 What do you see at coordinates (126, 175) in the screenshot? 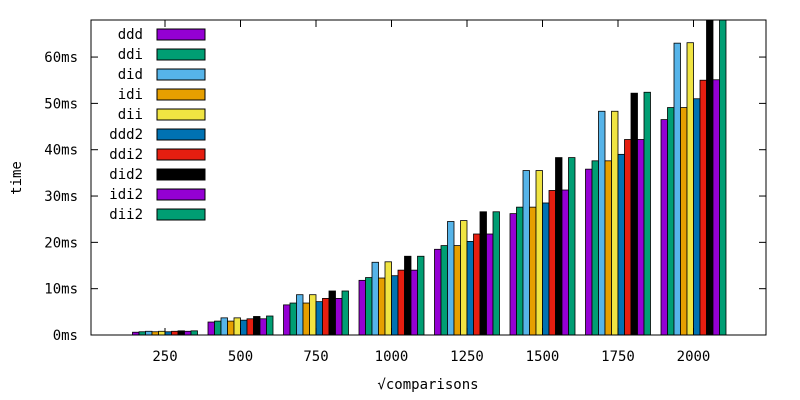
I see `legend-label: did2` at bounding box center [126, 175].